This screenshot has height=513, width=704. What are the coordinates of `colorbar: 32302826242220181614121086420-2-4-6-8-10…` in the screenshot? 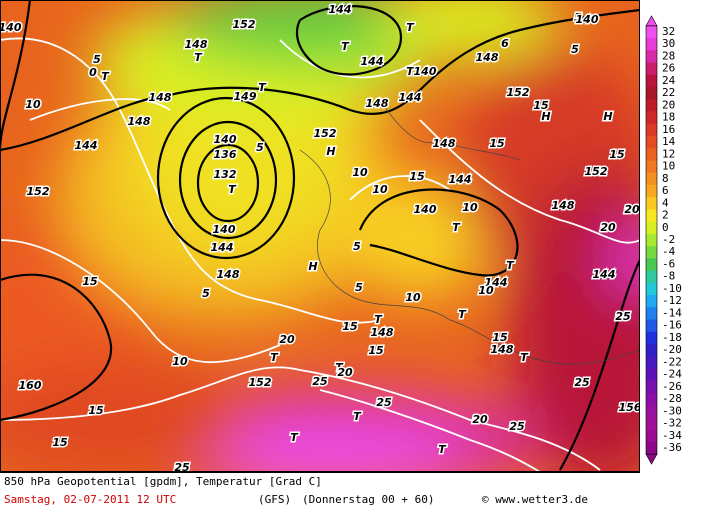 It's located at (663, 240).